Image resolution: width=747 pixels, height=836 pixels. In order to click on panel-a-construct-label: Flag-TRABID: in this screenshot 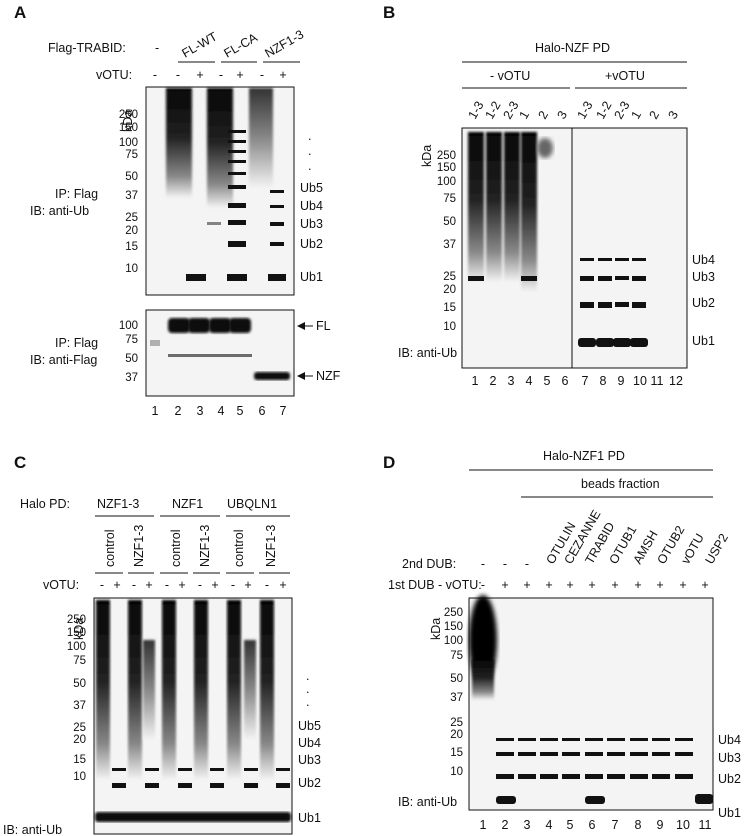, I will do `click(87, 48)`.